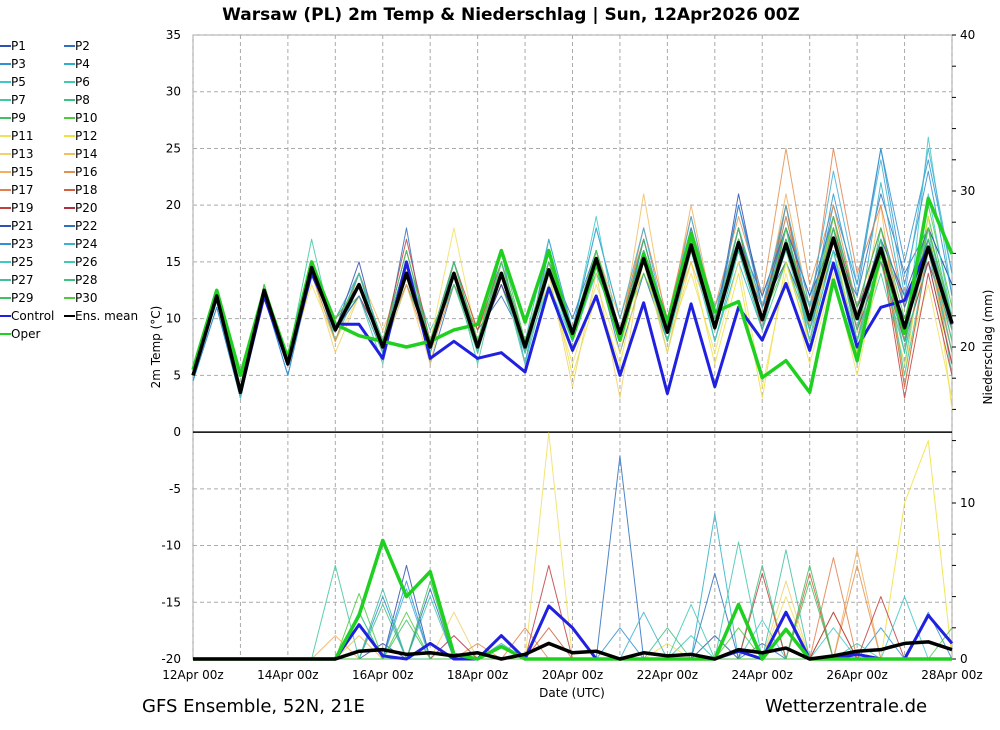  I want to click on legend-item-p3: P3, so click(13, 64).